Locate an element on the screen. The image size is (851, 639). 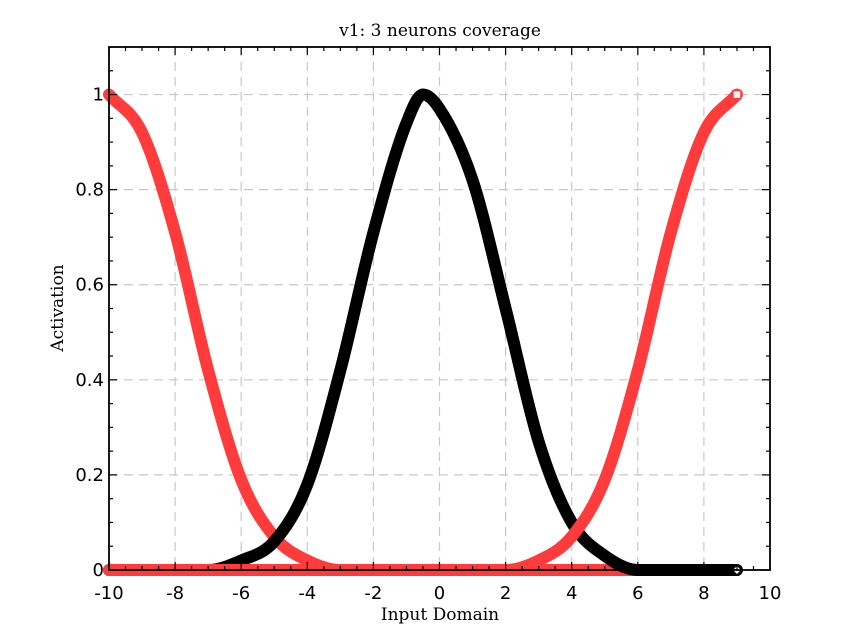
x-tick-label: 0 is located at coordinates (439, 593).